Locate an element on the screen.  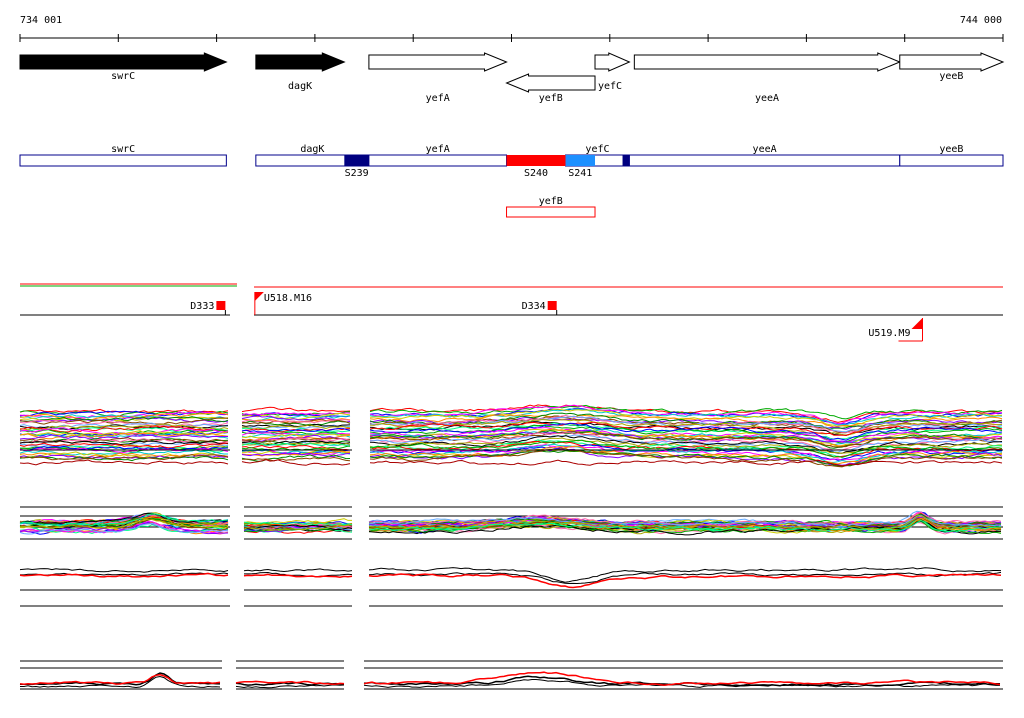
axis-ticks is located at coordinates (511, 38).